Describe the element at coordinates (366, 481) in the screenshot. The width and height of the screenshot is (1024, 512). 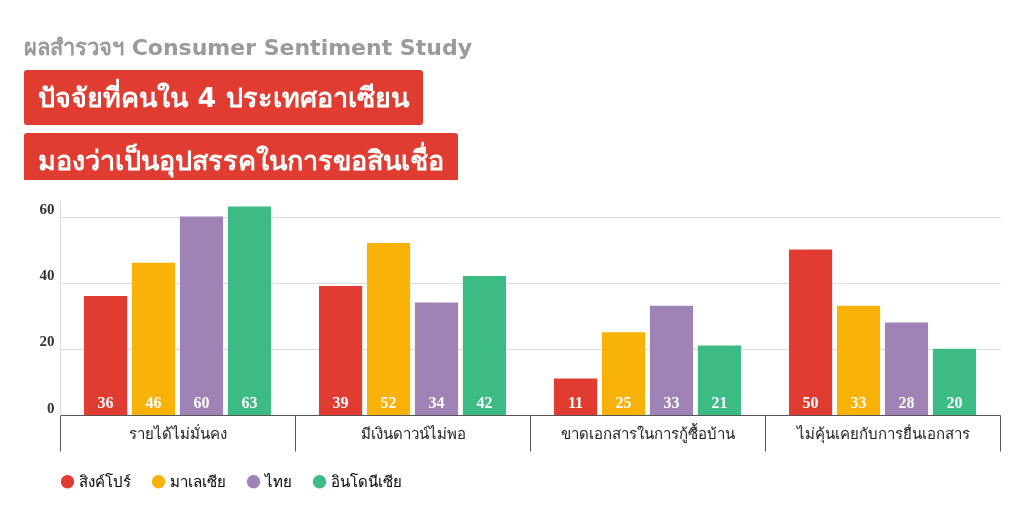
I see `legend-label: อินโดนีเซีย` at that location.